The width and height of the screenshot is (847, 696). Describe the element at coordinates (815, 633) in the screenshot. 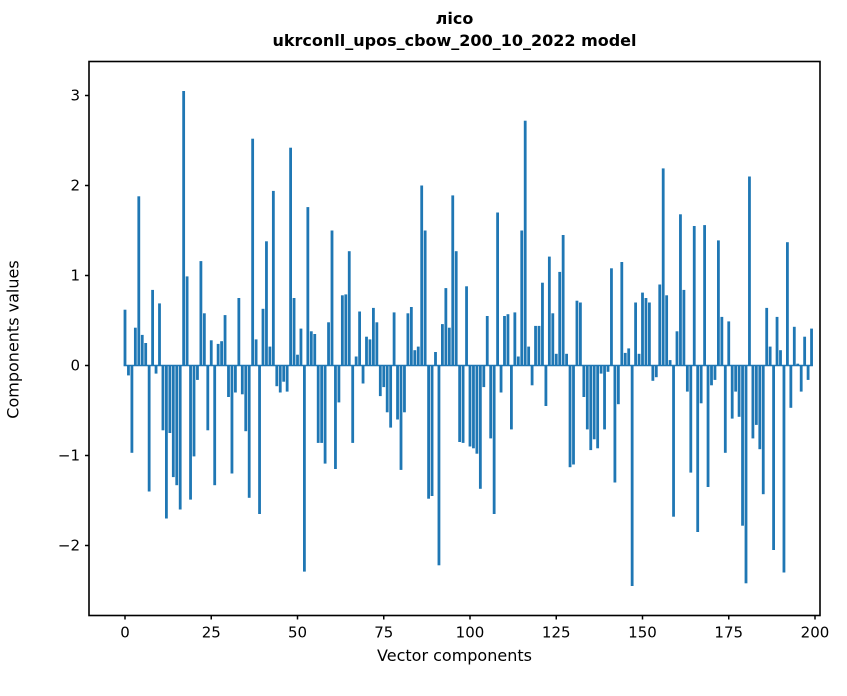

I see `svg-text: 200` at that location.